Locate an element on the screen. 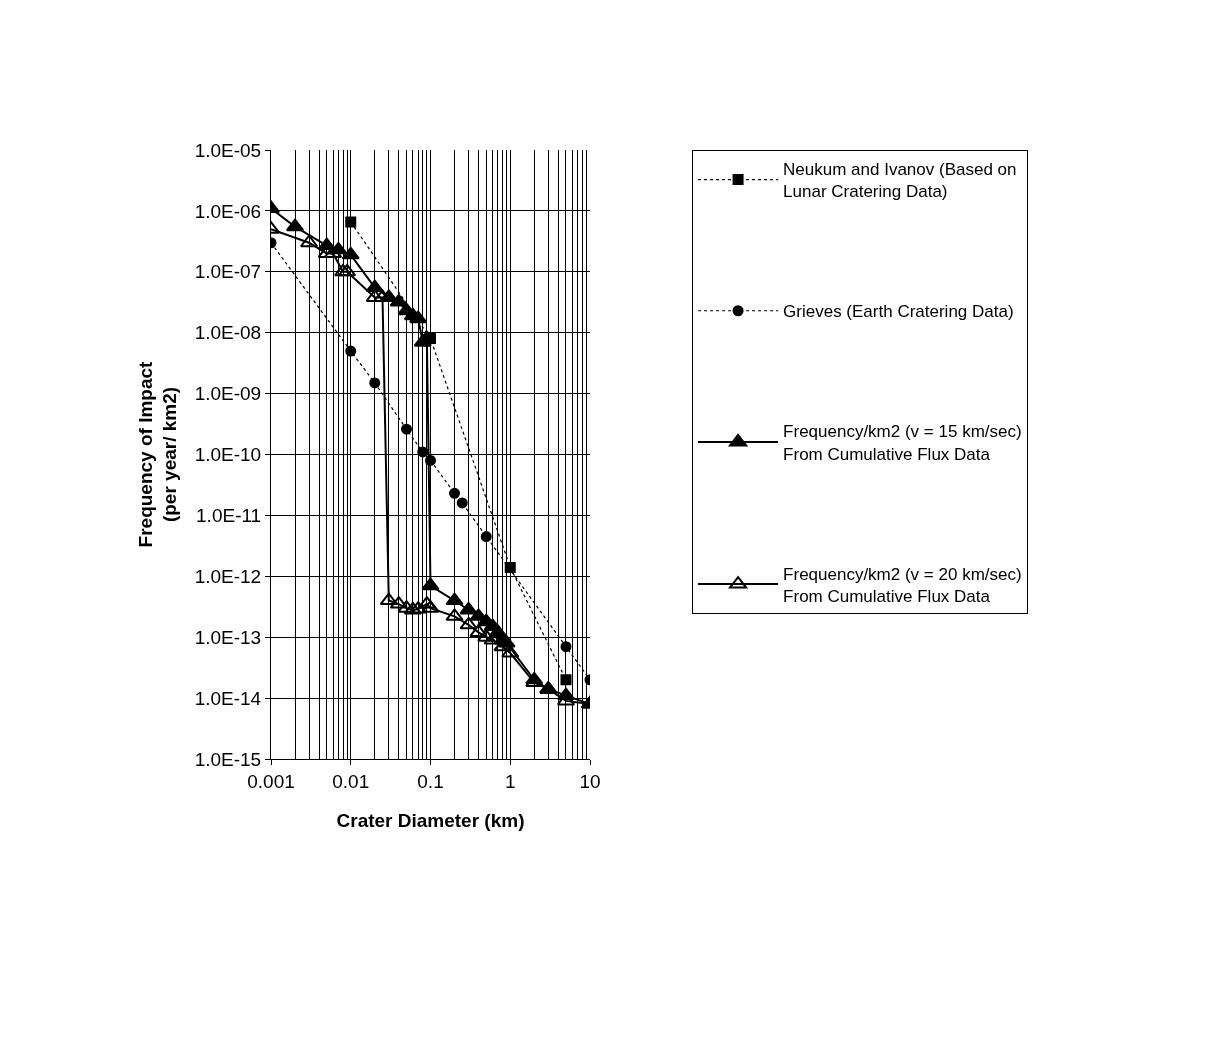 The width and height of the screenshot is (1218, 1043). y-tick-label: 1.0E-05 is located at coordinates (228, 150).